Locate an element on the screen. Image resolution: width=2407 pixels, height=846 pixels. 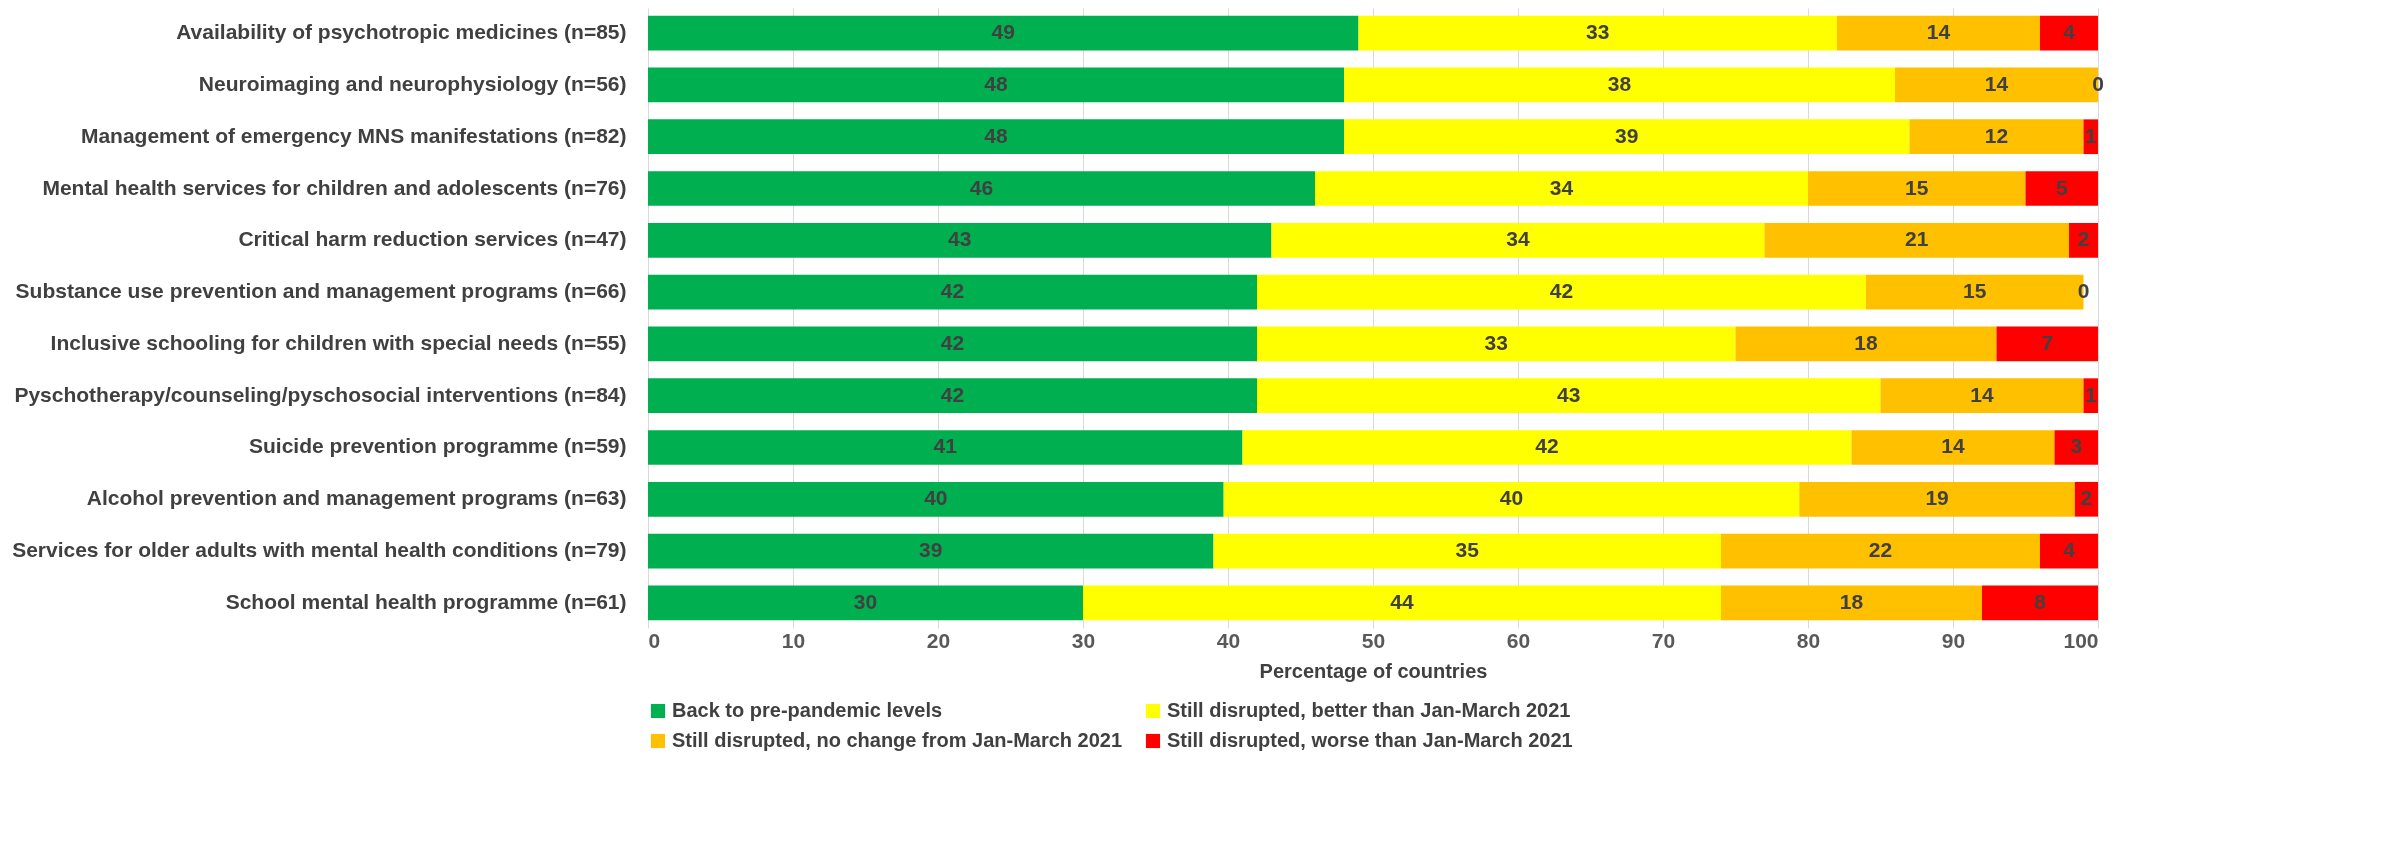
y-tick-label: Mental health services for children and adolescents (n=76) is located at coordinates (334, 187).